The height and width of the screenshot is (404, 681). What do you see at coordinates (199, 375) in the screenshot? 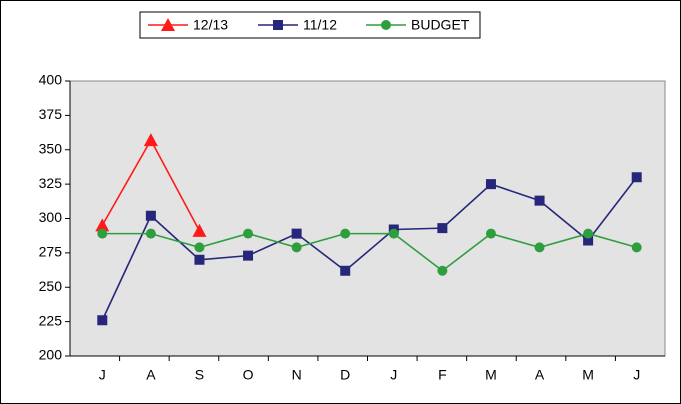
I see `x-tick-label: S` at bounding box center [199, 375].